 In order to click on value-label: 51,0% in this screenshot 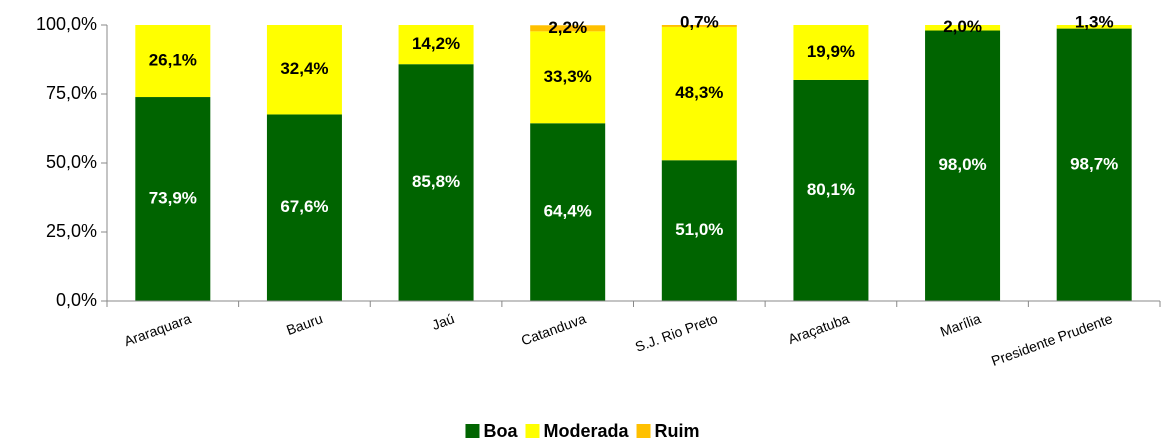, I will do `click(699, 229)`.